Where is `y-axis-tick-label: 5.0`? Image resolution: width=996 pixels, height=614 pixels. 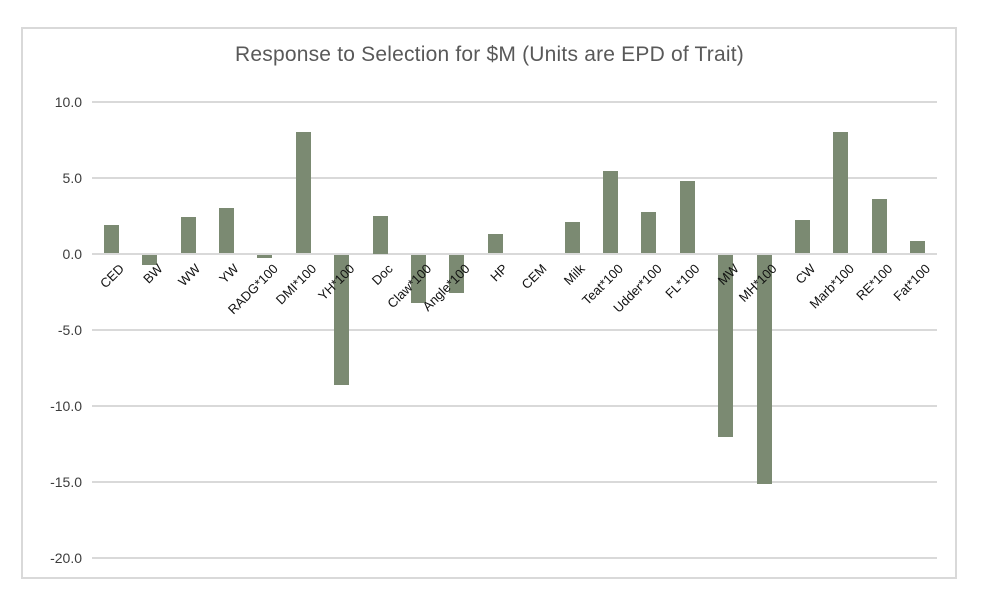 y-axis-tick-label: 5.0 is located at coordinates (72, 177).